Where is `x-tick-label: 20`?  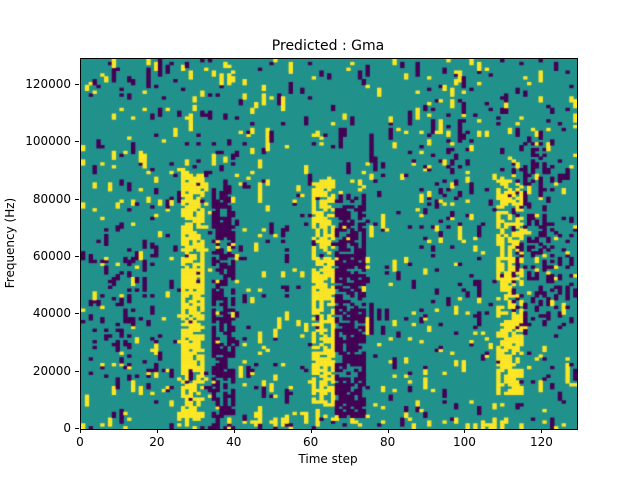
x-tick-label: 20 is located at coordinates (157, 442).